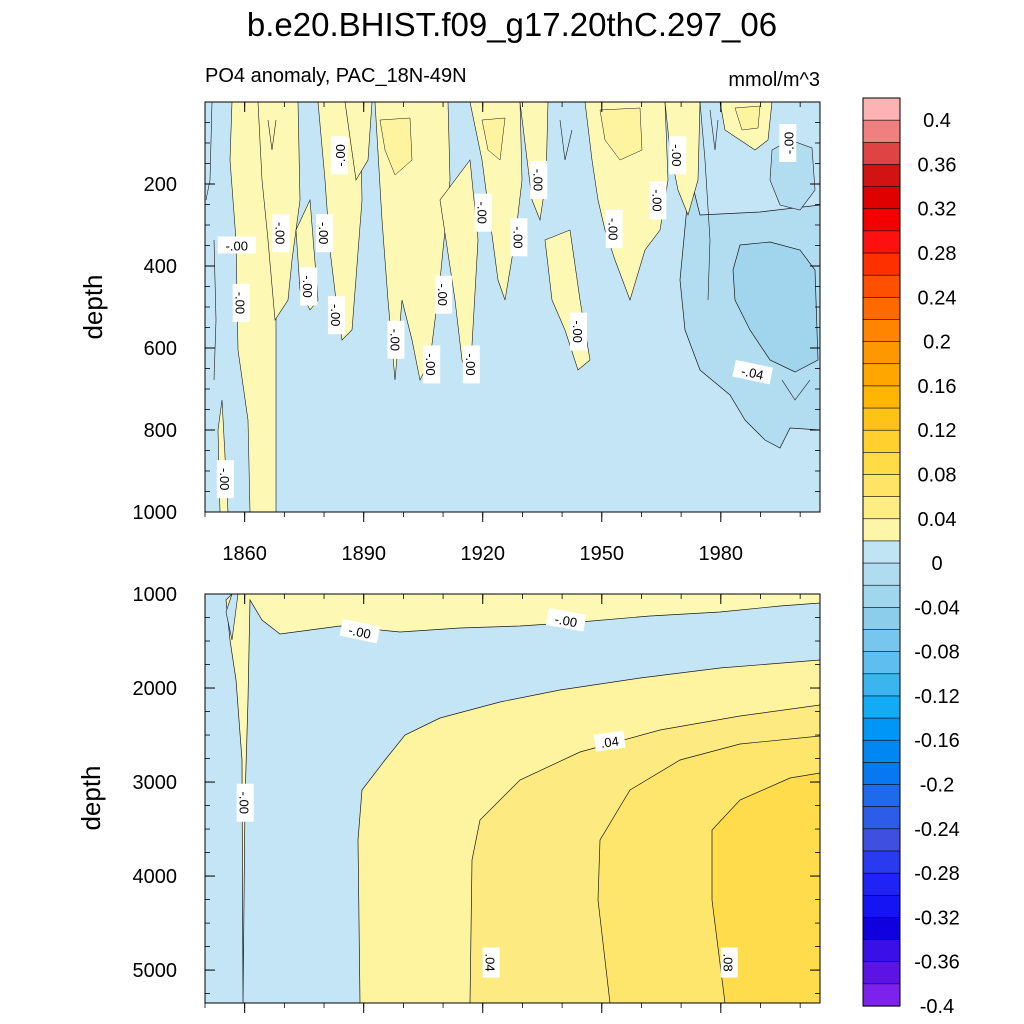 The width and height of the screenshot is (1024, 1024). What do you see at coordinates (160, 431) in the screenshot?
I see `ytick-label: 800` at bounding box center [160, 431].